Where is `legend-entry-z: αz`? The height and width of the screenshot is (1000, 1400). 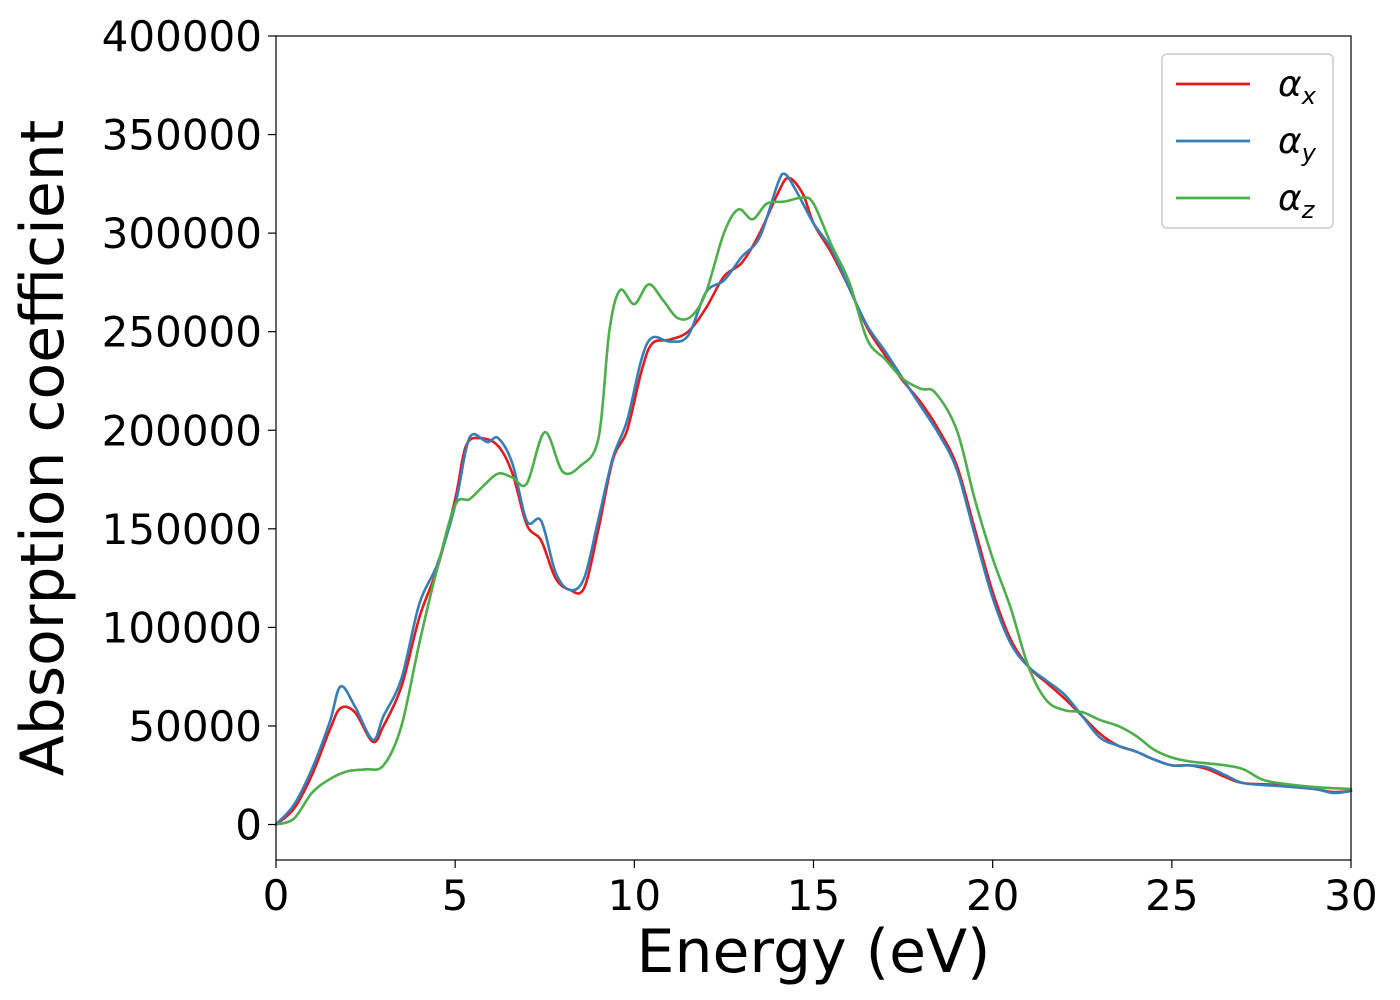 legend-entry-z: αz is located at coordinates (1297, 201).